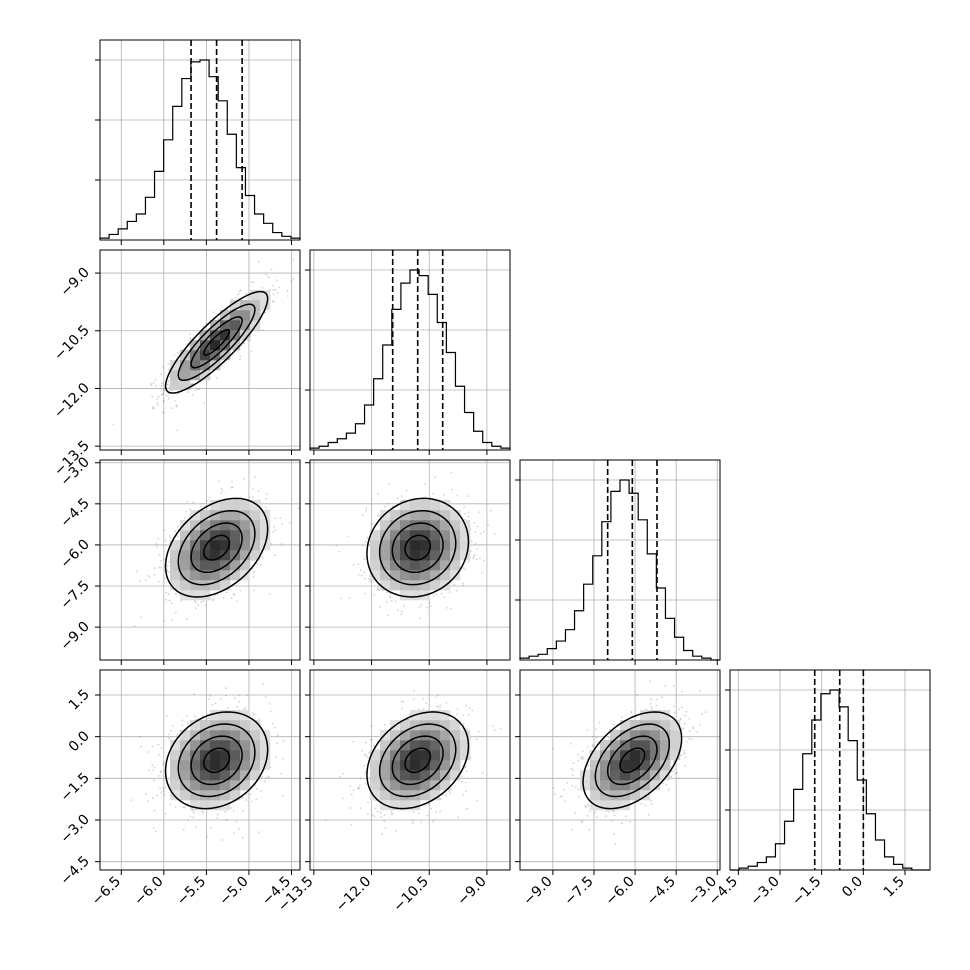 This screenshot has height=970, width=970. What do you see at coordinates (106, 891) in the screenshot?
I see `x-tick-label: −6.5` at bounding box center [106, 891].